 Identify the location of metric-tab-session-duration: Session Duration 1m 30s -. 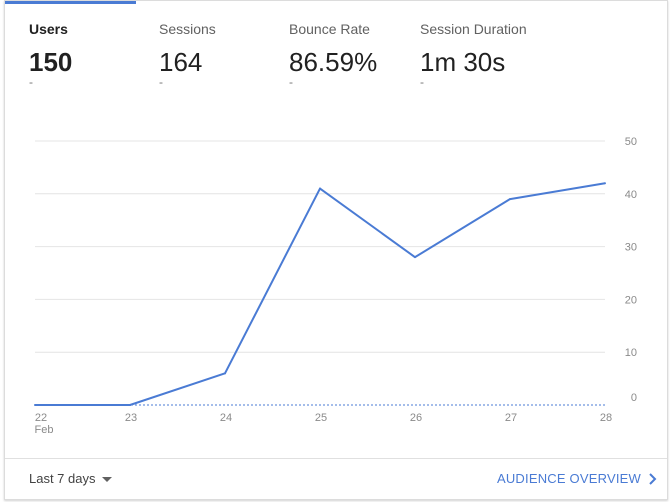
(473, 54).